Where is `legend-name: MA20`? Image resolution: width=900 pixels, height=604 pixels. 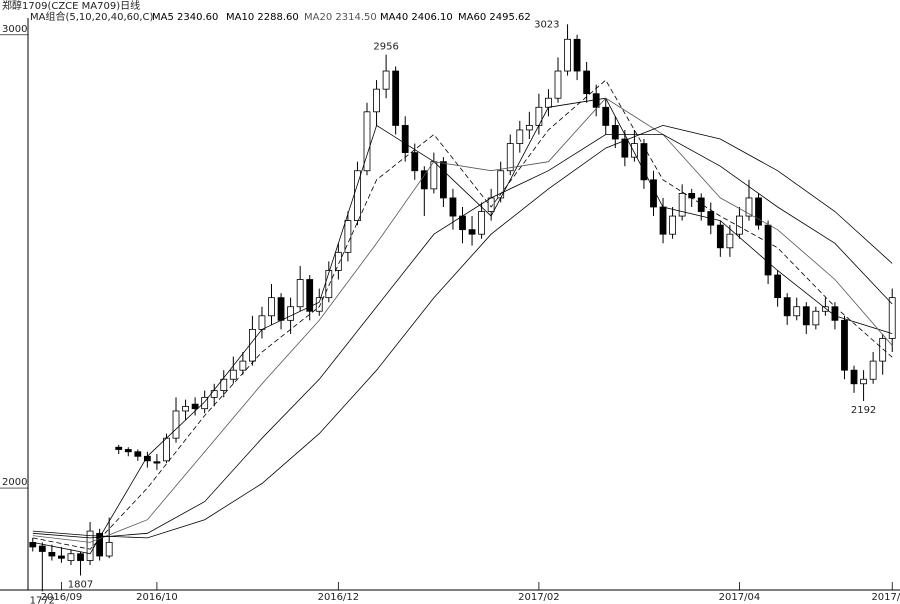 legend-name: MA20 is located at coordinates (318, 17).